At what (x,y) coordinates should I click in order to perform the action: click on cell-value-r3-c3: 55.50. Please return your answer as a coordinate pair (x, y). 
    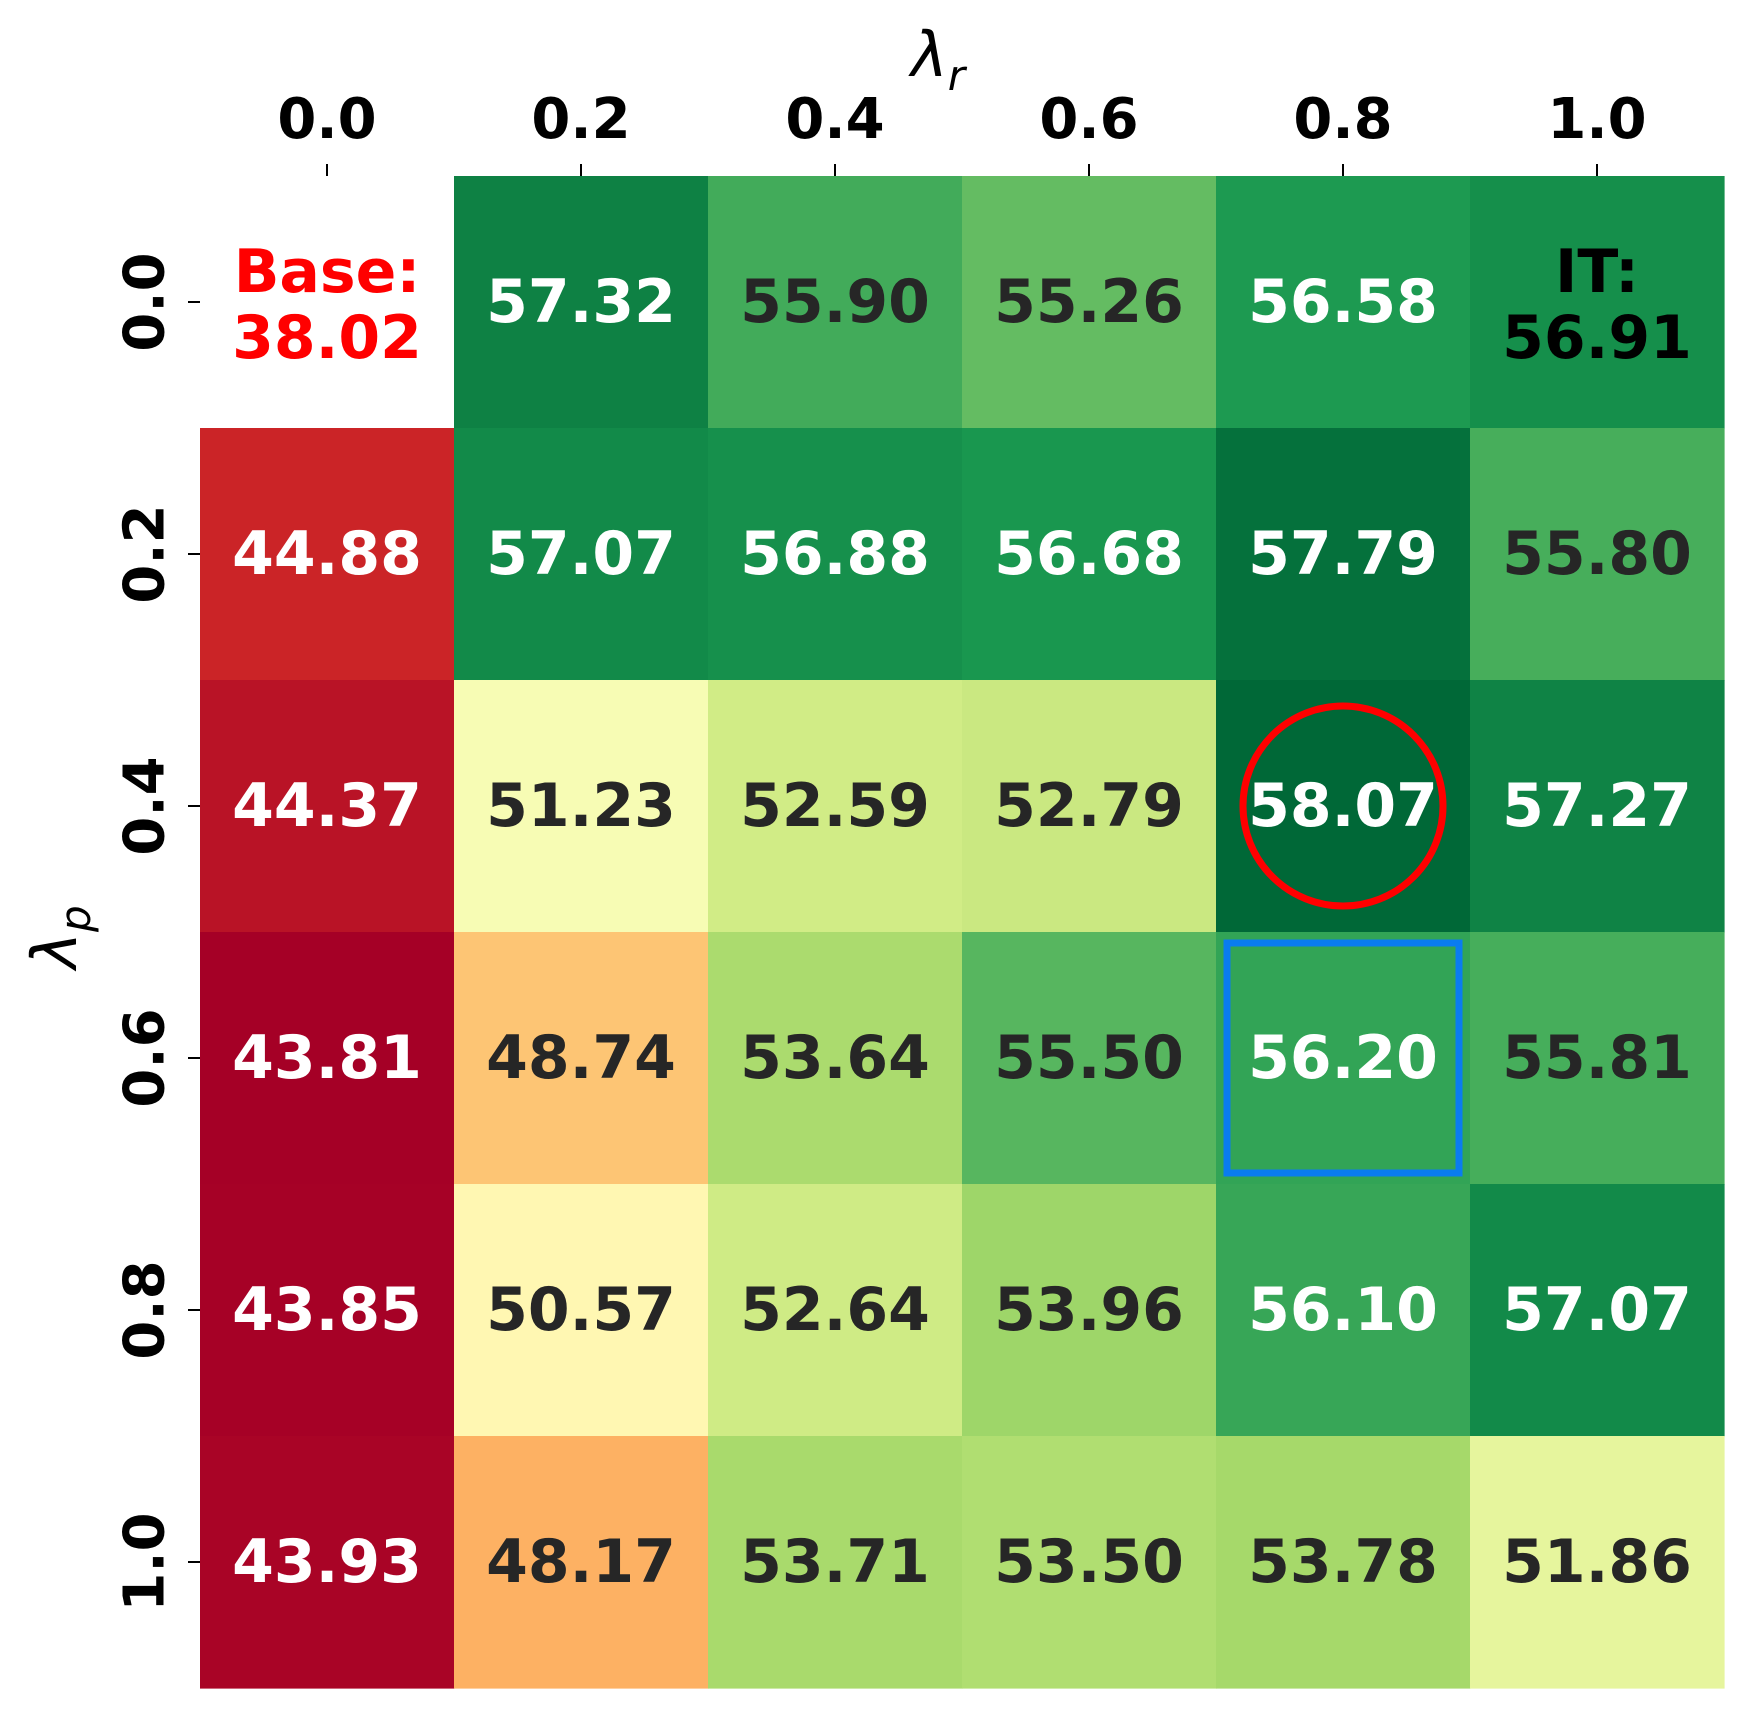
    Looking at the image, I should click on (1089, 1058).